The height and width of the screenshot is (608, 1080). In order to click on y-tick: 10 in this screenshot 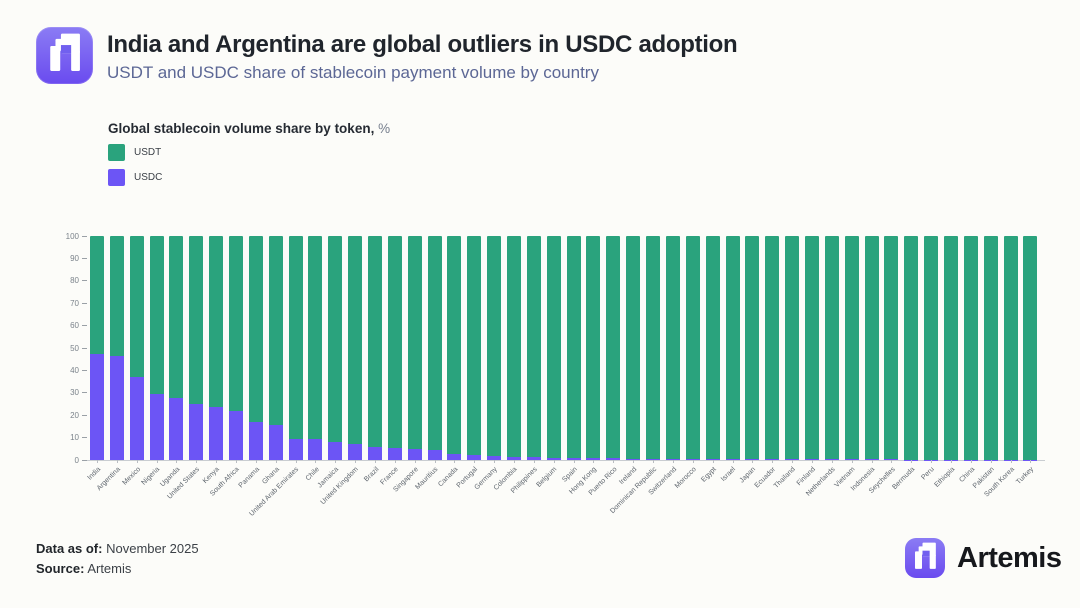, I will do `click(78, 438)`.